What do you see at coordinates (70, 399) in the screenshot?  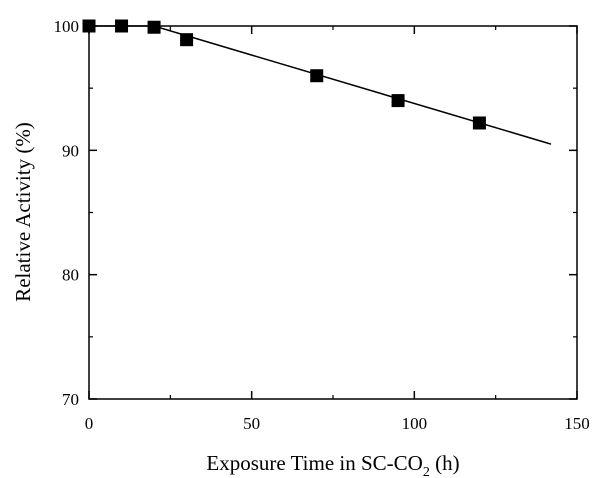 I see `y-tick-label: 70` at bounding box center [70, 399].